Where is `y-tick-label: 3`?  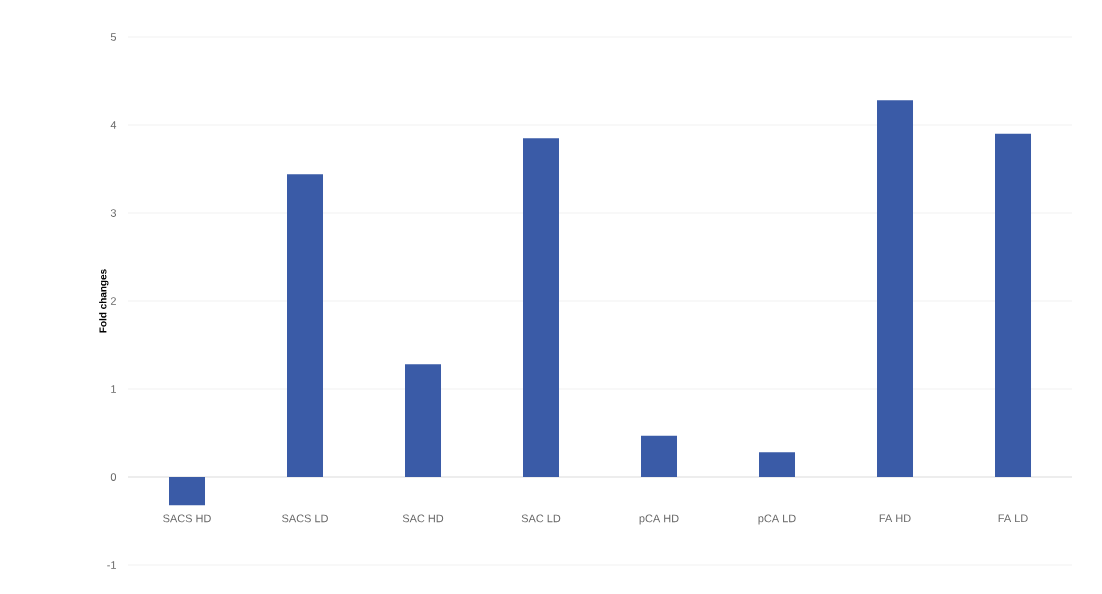 y-tick-label: 3 is located at coordinates (113, 213).